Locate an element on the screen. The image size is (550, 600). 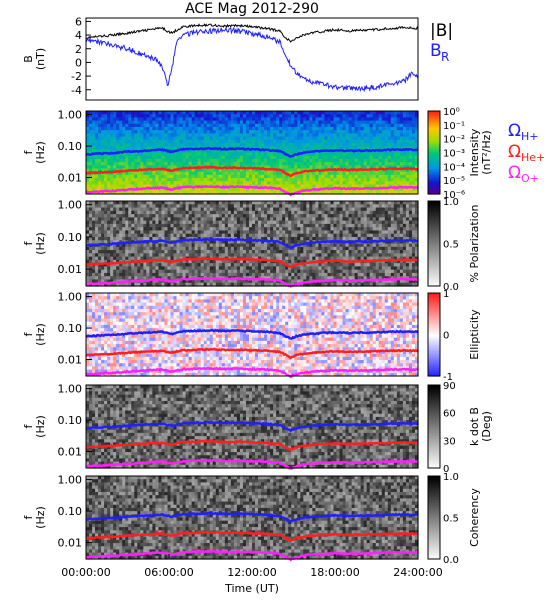
y-tick-label: 4 is located at coordinates (78, 35).